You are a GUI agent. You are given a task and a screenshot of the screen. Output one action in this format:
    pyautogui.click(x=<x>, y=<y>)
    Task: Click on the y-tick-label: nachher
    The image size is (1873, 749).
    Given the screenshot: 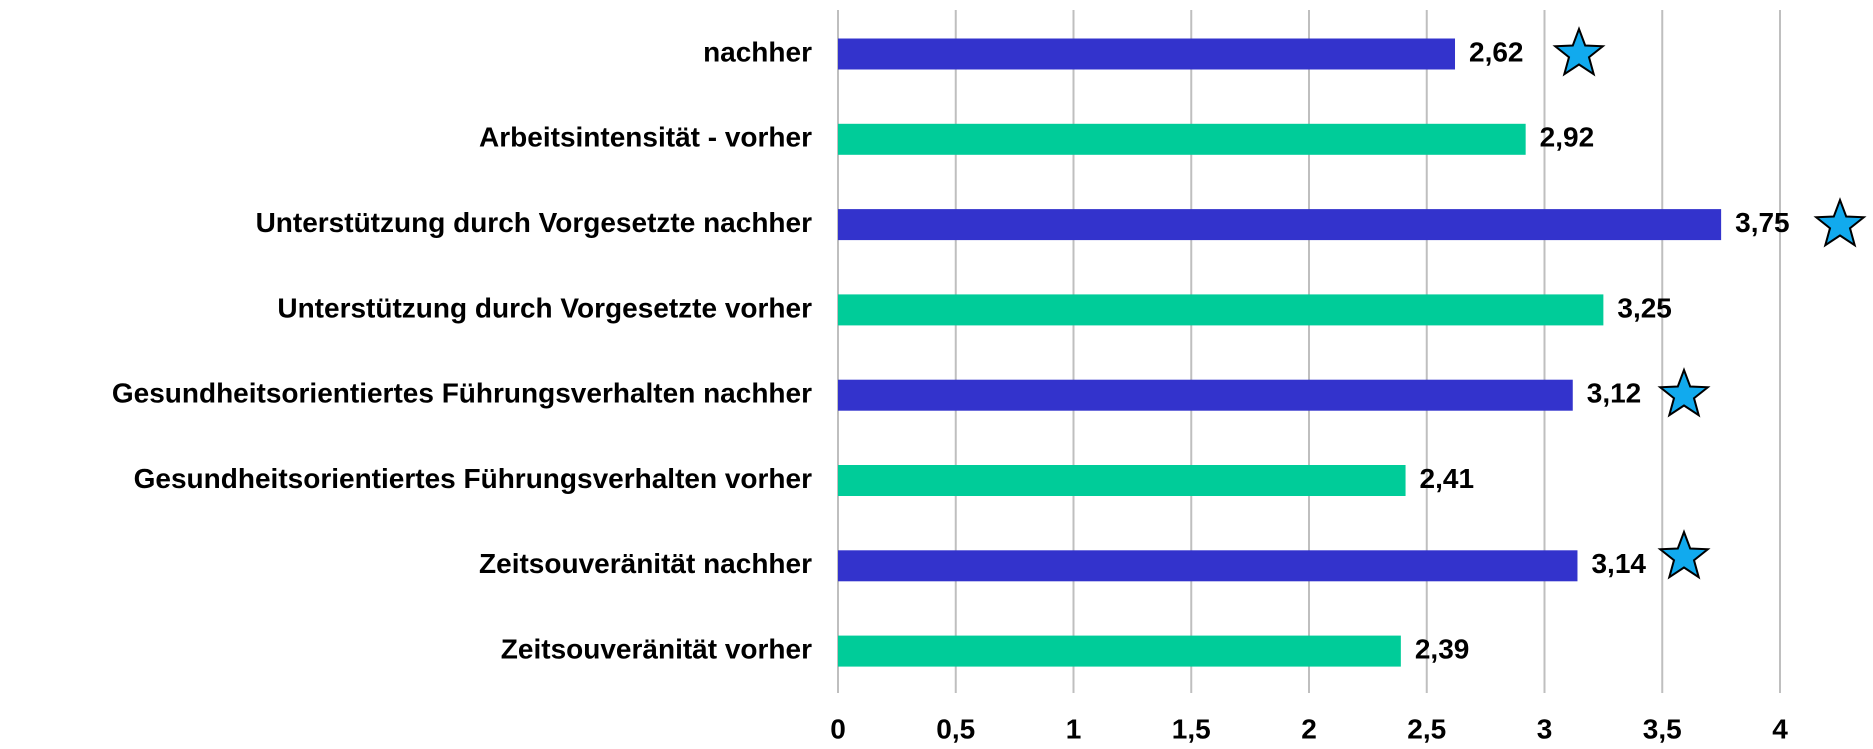 What is the action you would take?
    pyautogui.click(x=757, y=51)
    